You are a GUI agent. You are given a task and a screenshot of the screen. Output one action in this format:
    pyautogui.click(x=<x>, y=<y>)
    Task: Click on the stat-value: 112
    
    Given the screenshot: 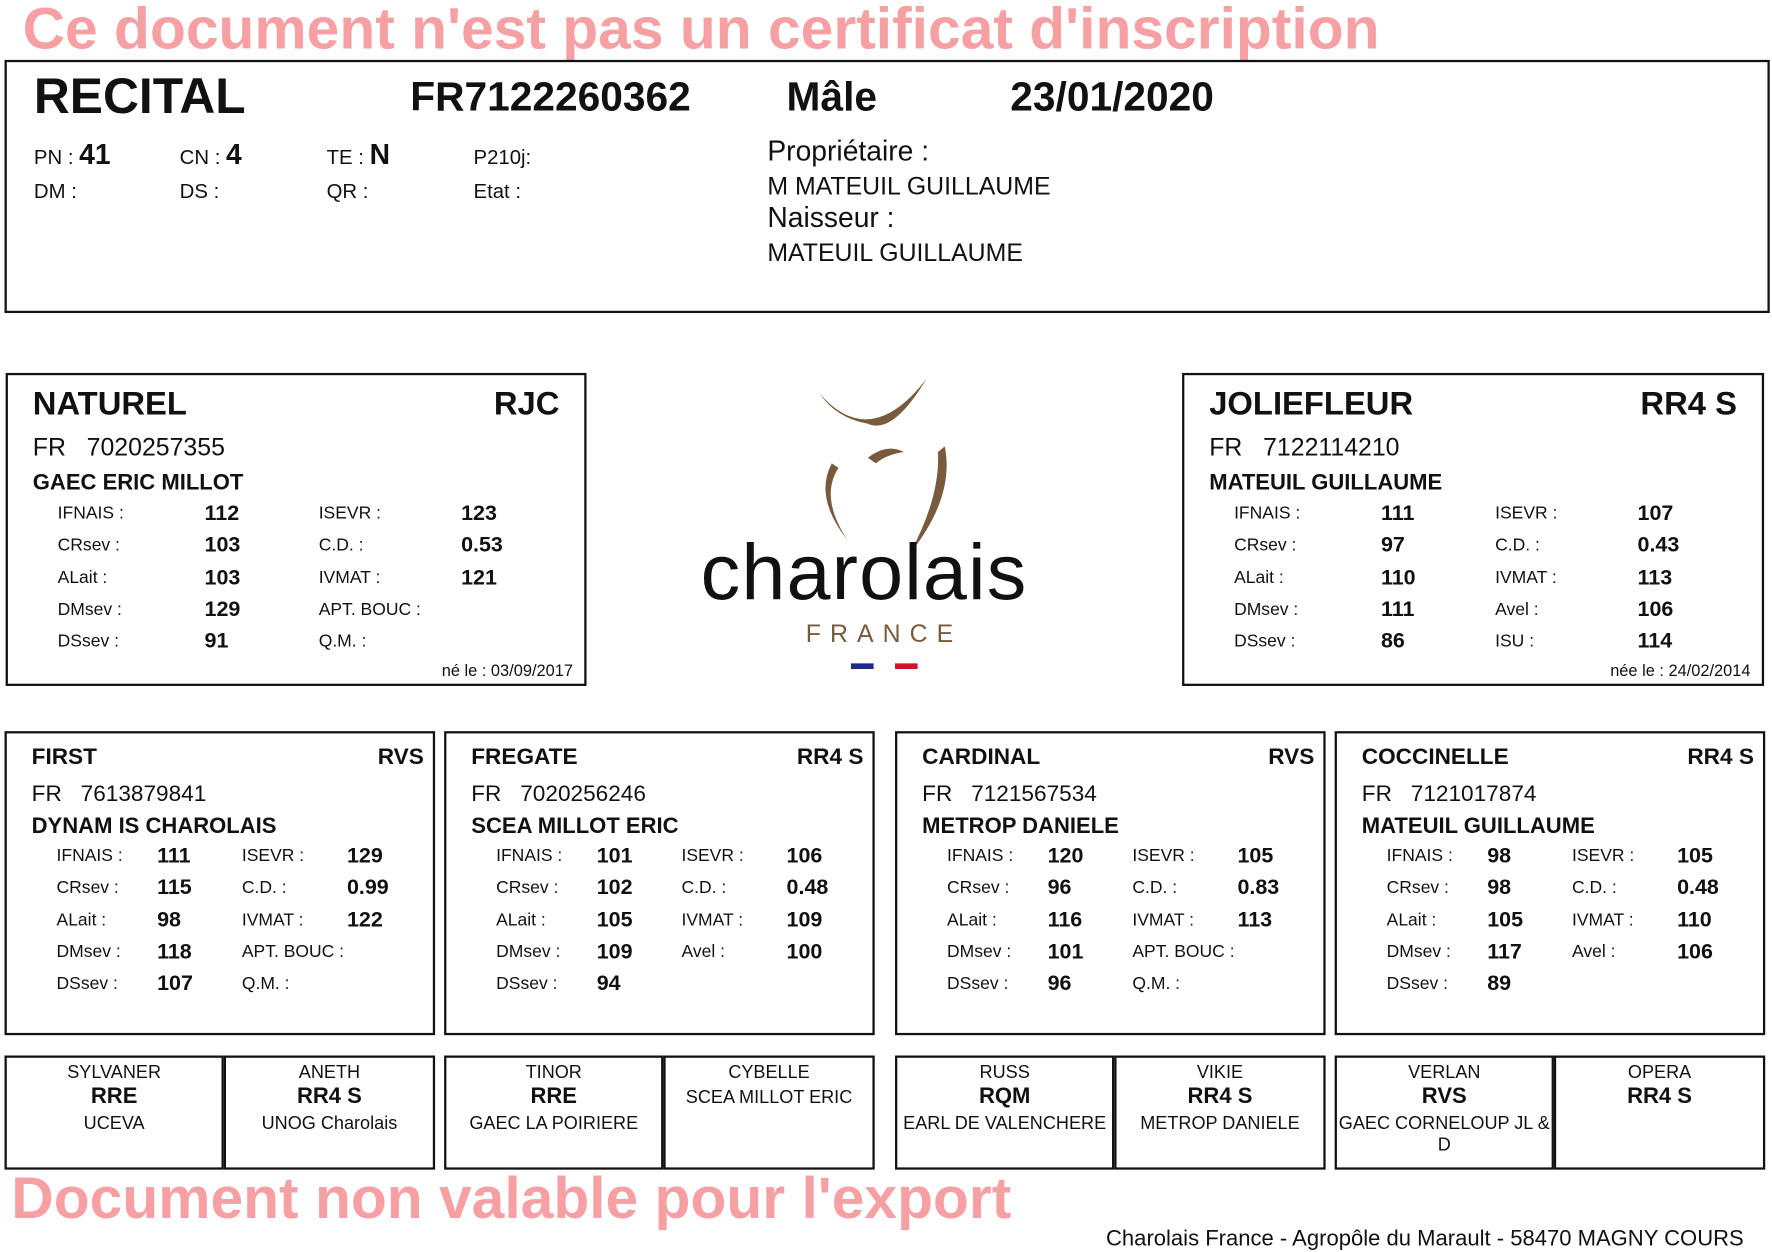 What is the action you would take?
    pyautogui.click(x=222, y=513)
    